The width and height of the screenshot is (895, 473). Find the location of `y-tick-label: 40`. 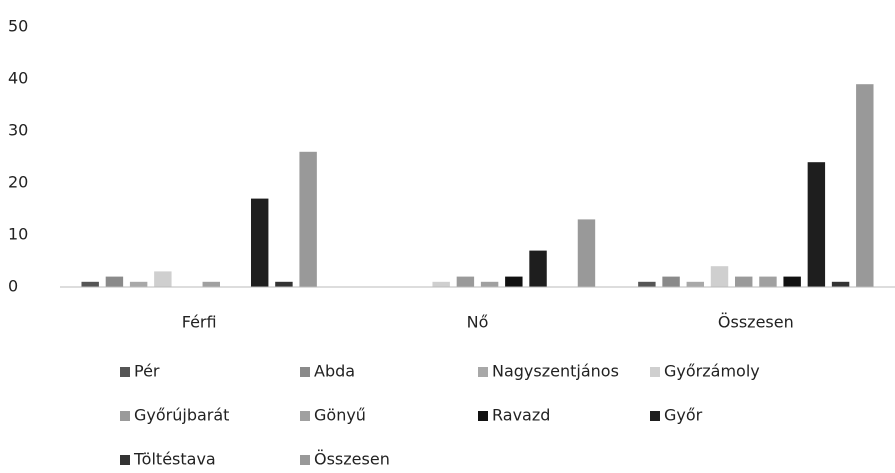

y-tick-label: 40 is located at coordinates (18, 78).